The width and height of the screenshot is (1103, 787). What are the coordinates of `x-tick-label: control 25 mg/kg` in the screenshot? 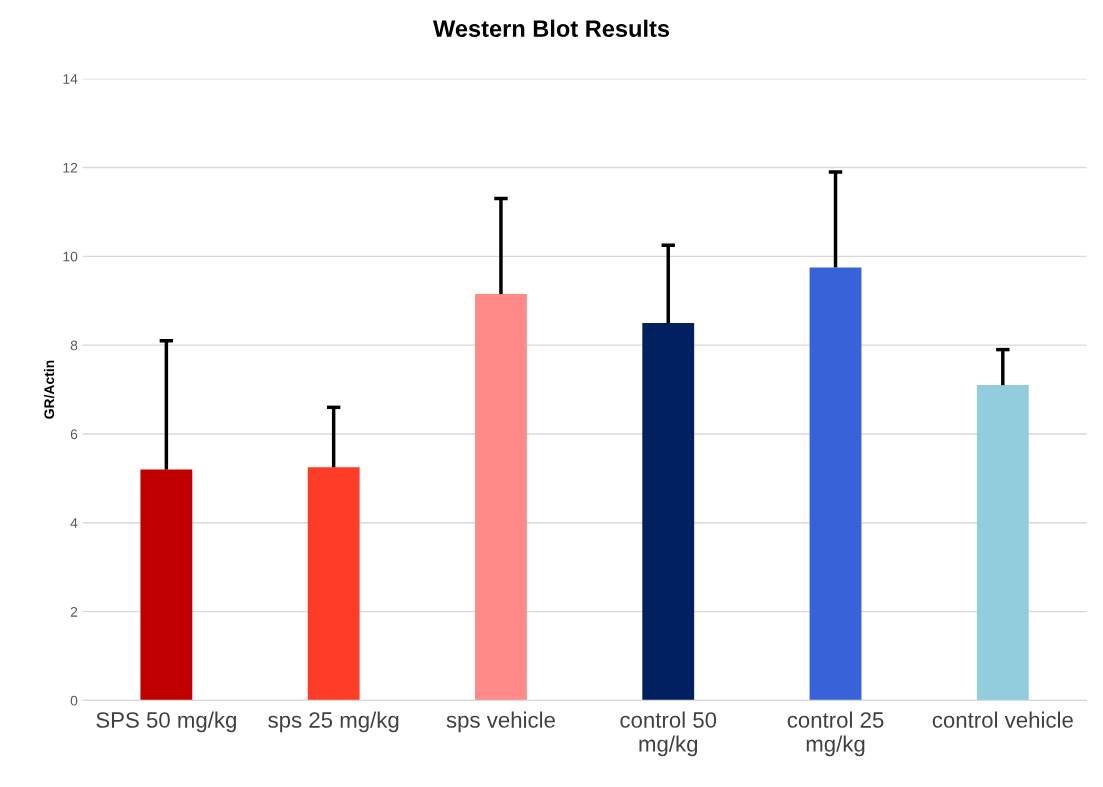 It's located at (835, 734).